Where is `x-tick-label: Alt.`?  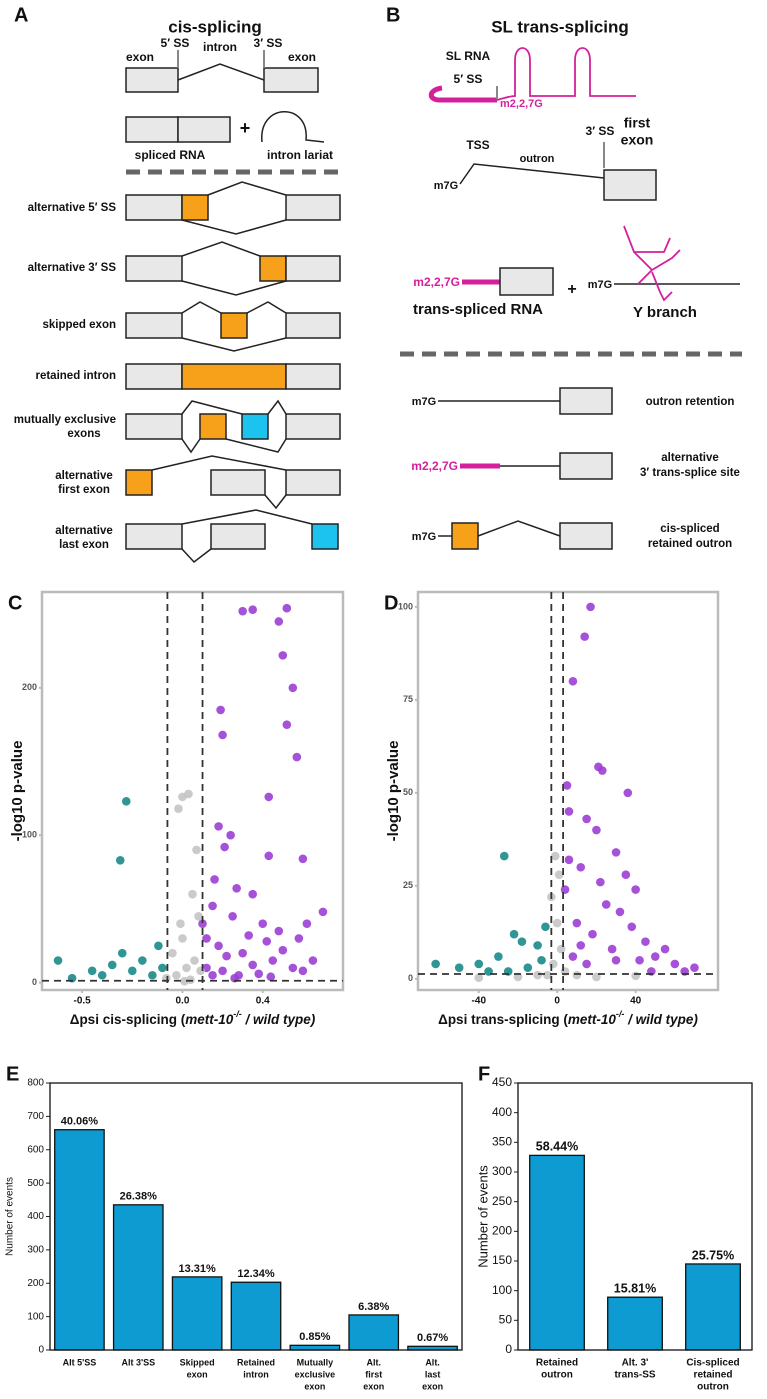
x-tick-label: Alt. is located at coordinates (373, 1362).